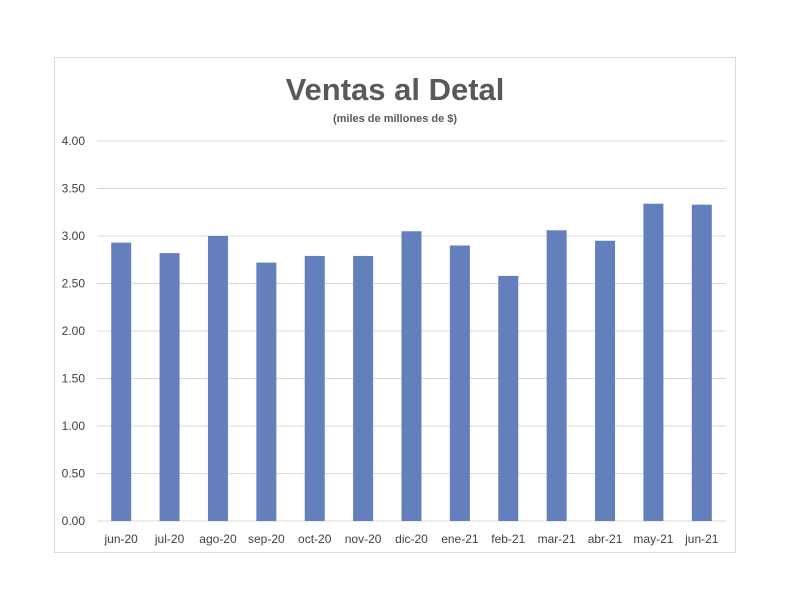 The width and height of the screenshot is (792, 612). I want to click on y-tick-label: 2.50, so click(74, 284).